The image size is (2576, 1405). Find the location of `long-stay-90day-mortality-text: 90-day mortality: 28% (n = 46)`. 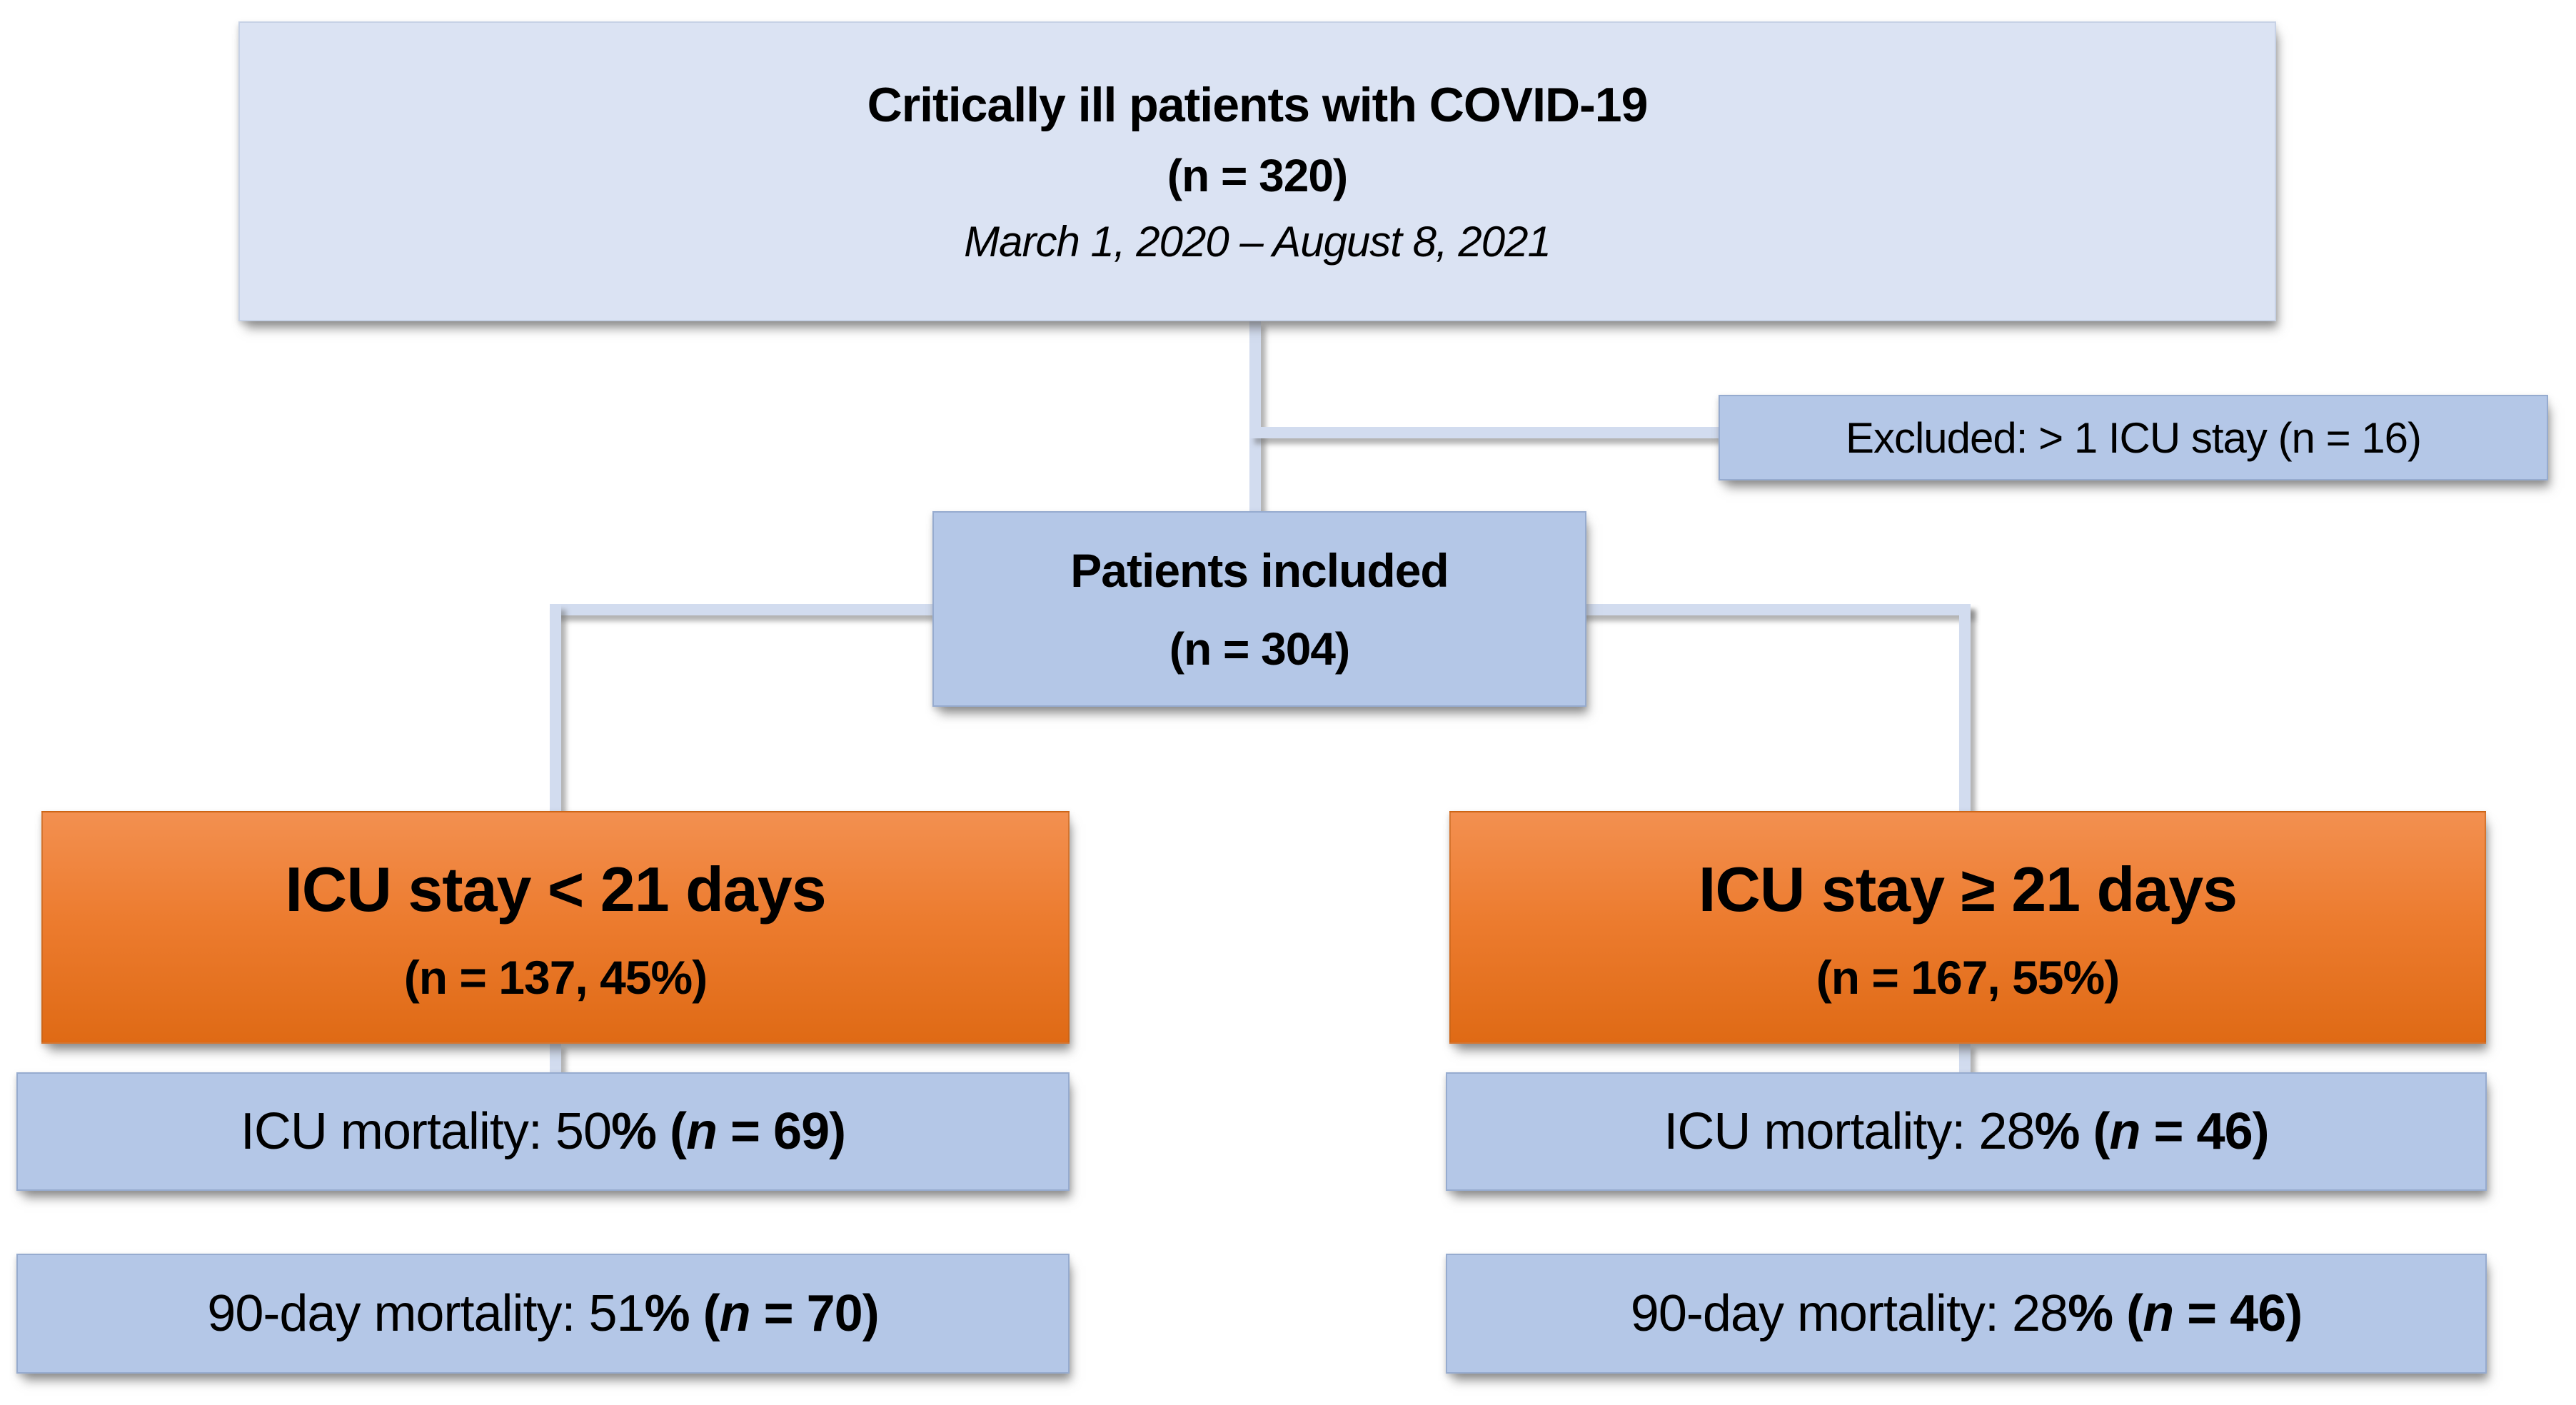

long-stay-90day-mortality-text: 90-day mortality: 28% (n = 46) is located at coordinates (1966, 1313).